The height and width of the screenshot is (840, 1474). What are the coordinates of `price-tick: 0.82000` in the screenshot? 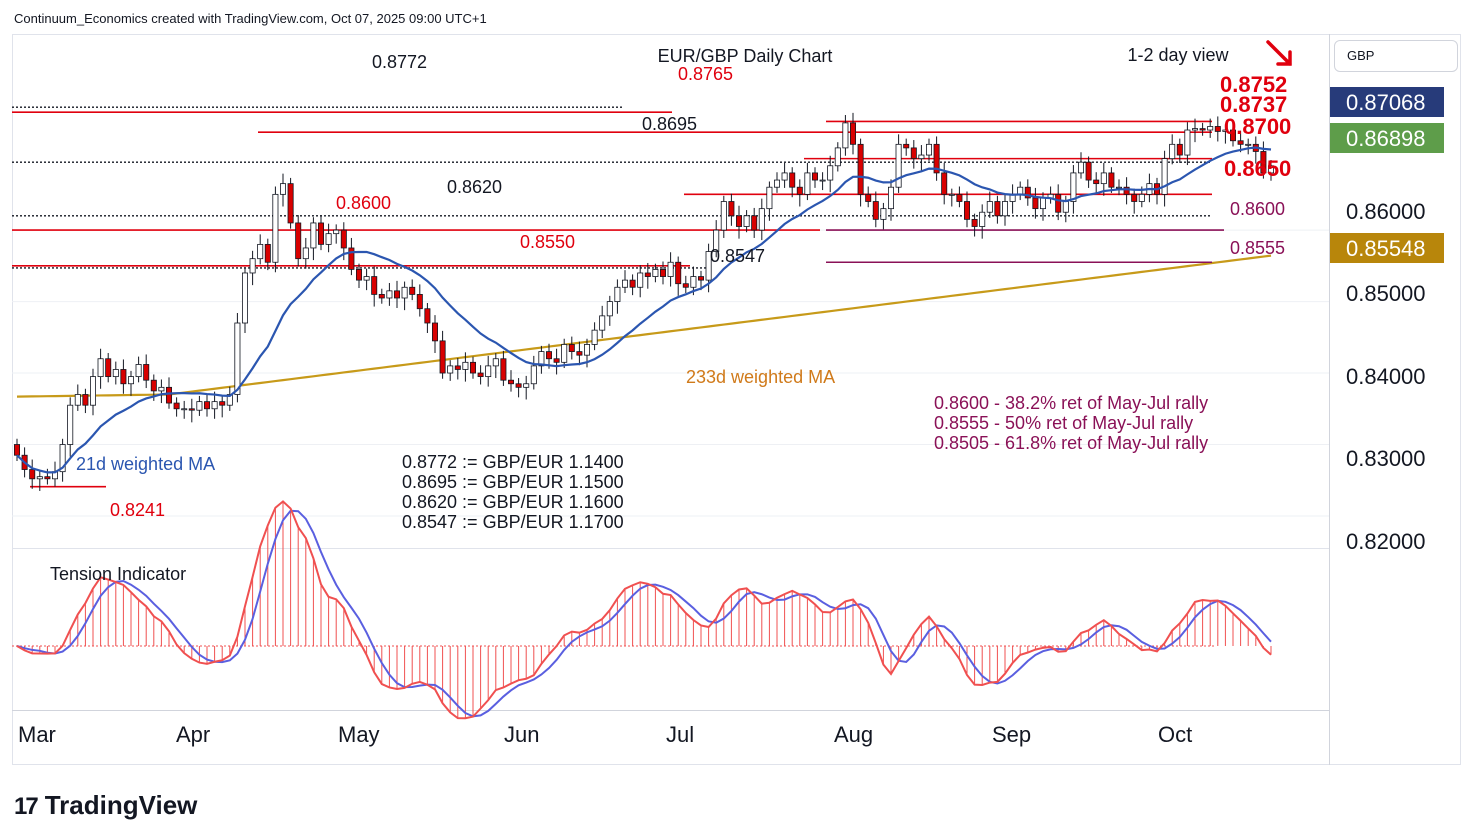 It's located at (1386, 541).